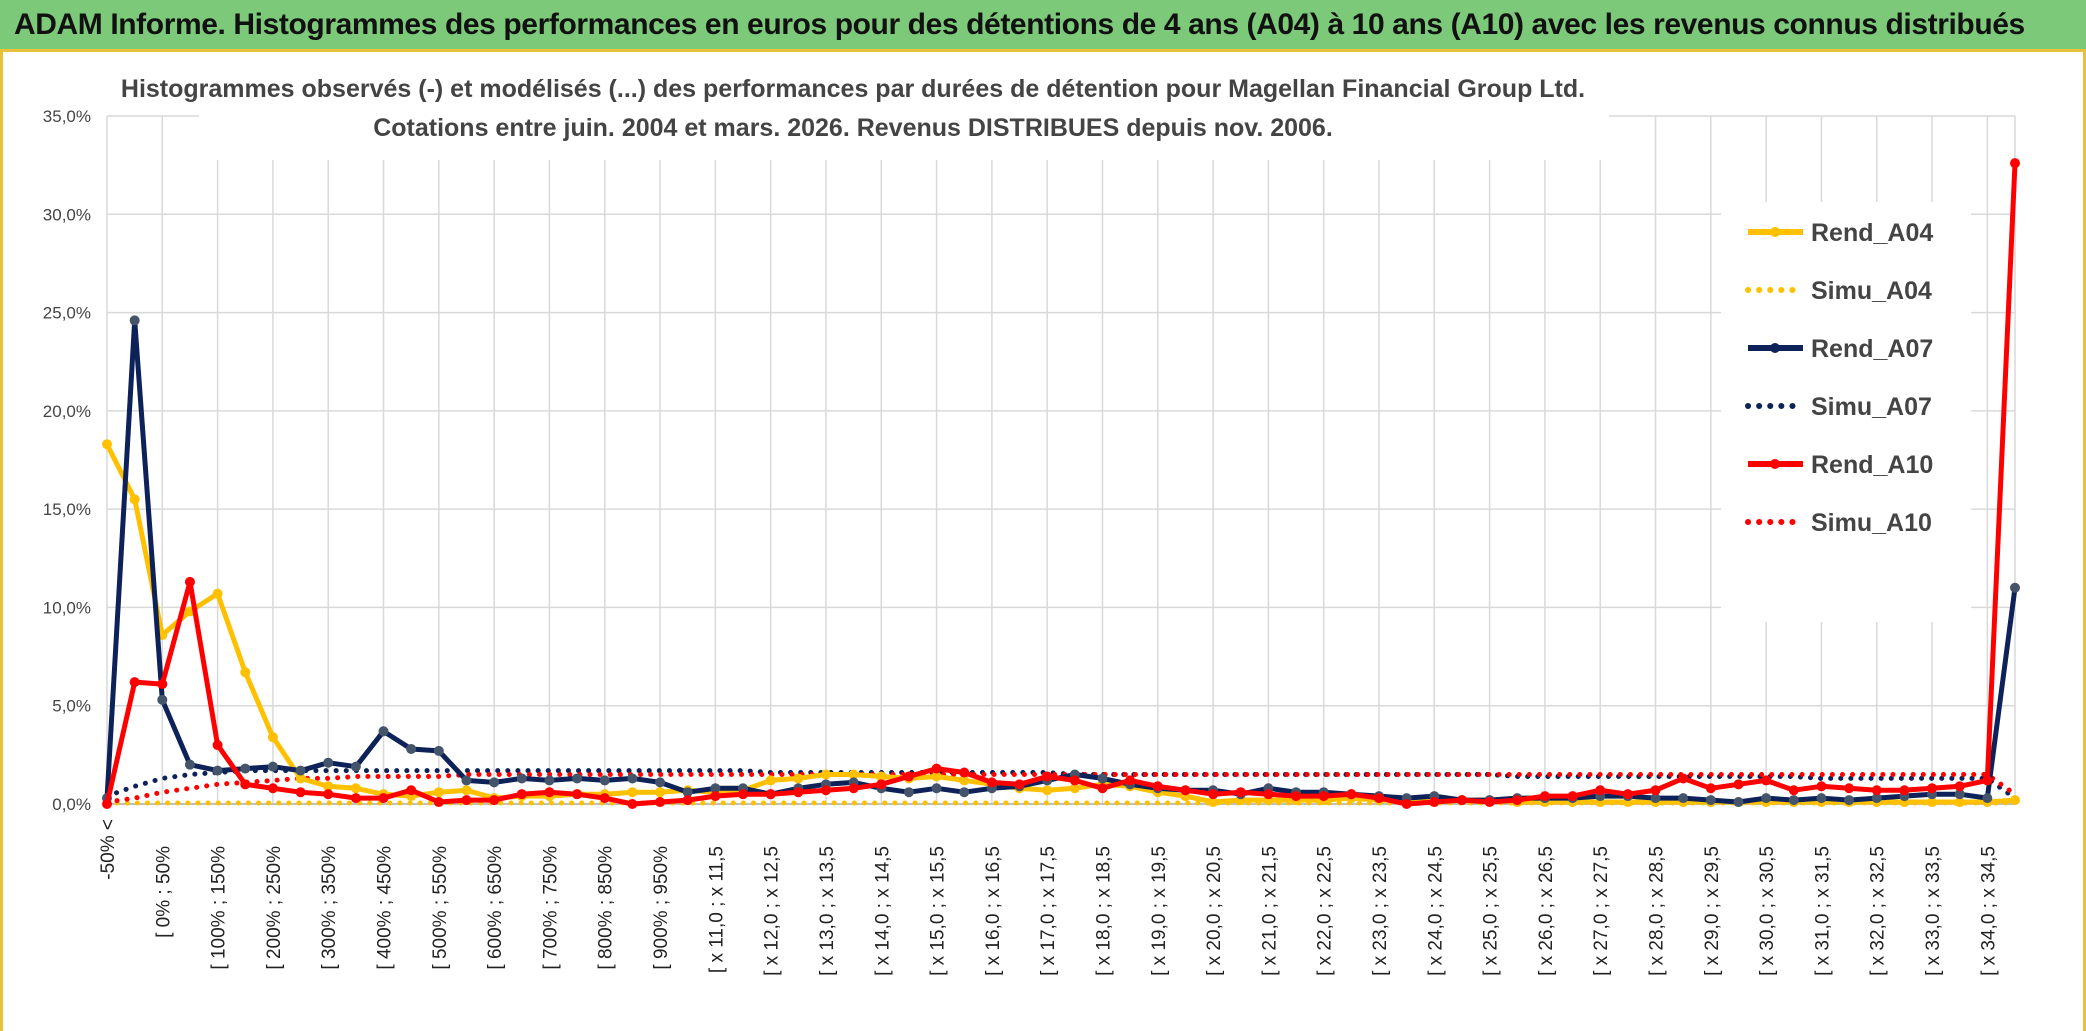 Image resolution: width=2086 pixels, height=1031 pixels. What do you see at coordinates (1103, 911) in the screenshot?
I see `x-tick-label: [ x 18,0 ; x 18,5` at bounding box center [1103, 911].